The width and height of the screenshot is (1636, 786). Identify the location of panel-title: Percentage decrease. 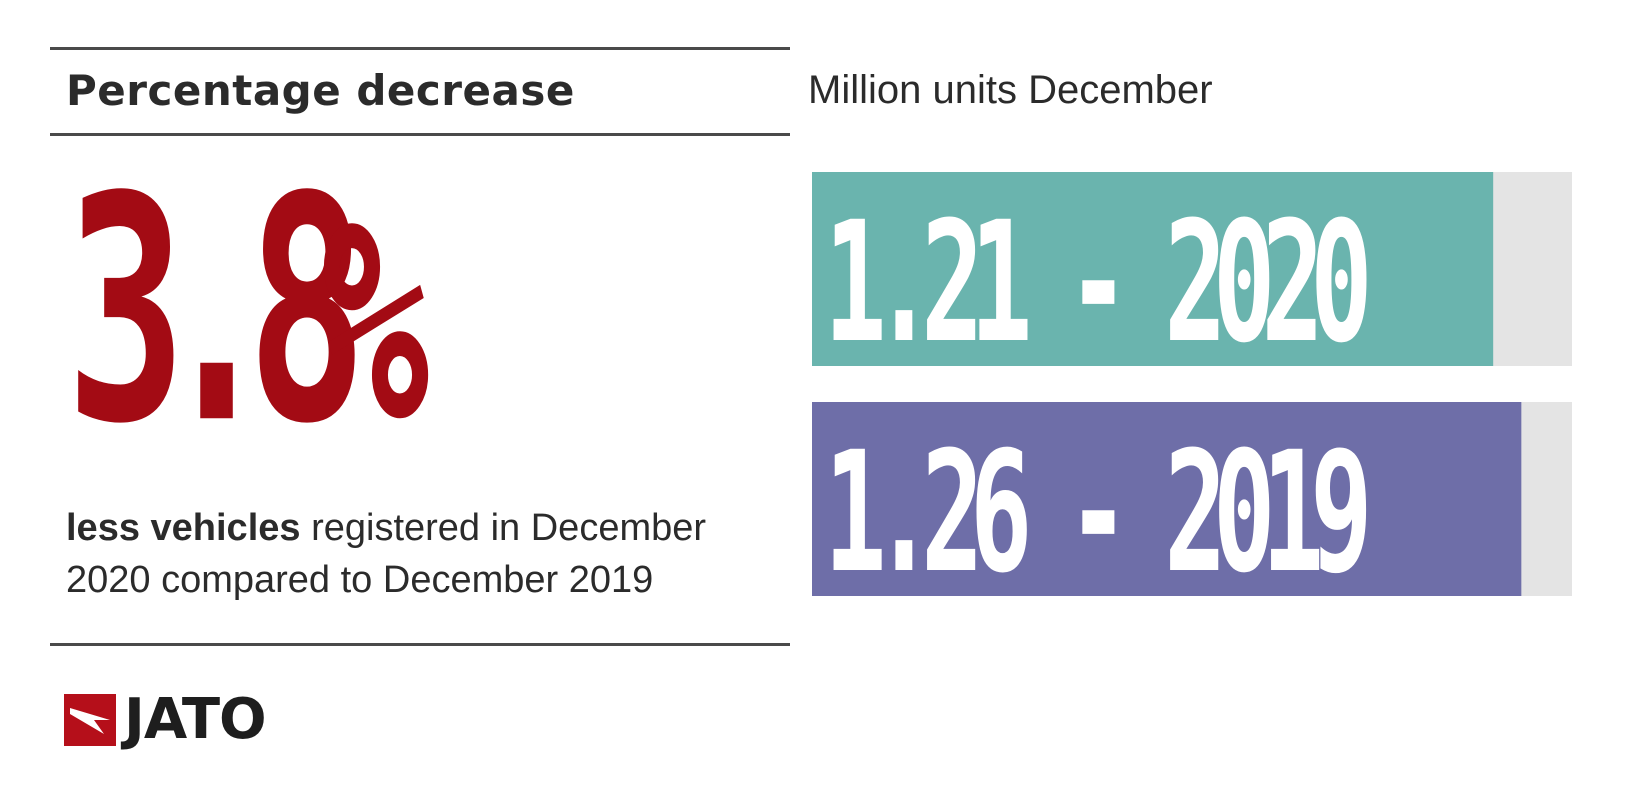
(320, 90).